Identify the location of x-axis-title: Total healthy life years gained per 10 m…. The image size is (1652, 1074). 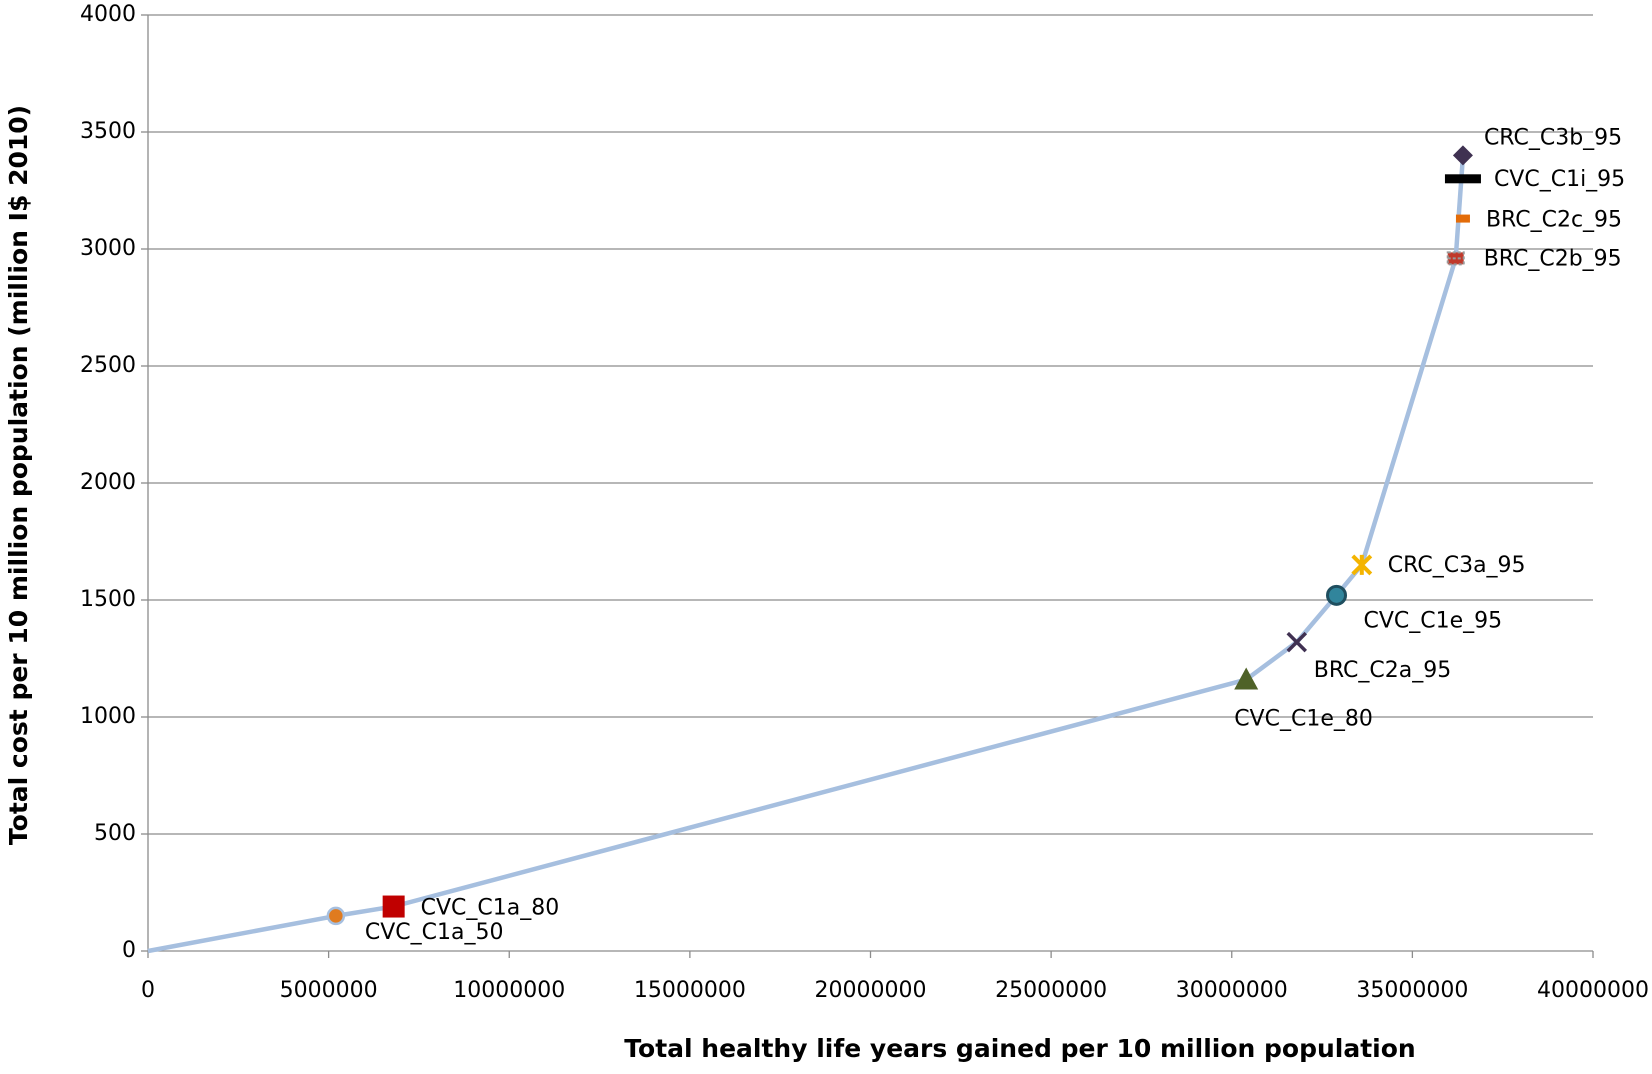
(1019, 1048).